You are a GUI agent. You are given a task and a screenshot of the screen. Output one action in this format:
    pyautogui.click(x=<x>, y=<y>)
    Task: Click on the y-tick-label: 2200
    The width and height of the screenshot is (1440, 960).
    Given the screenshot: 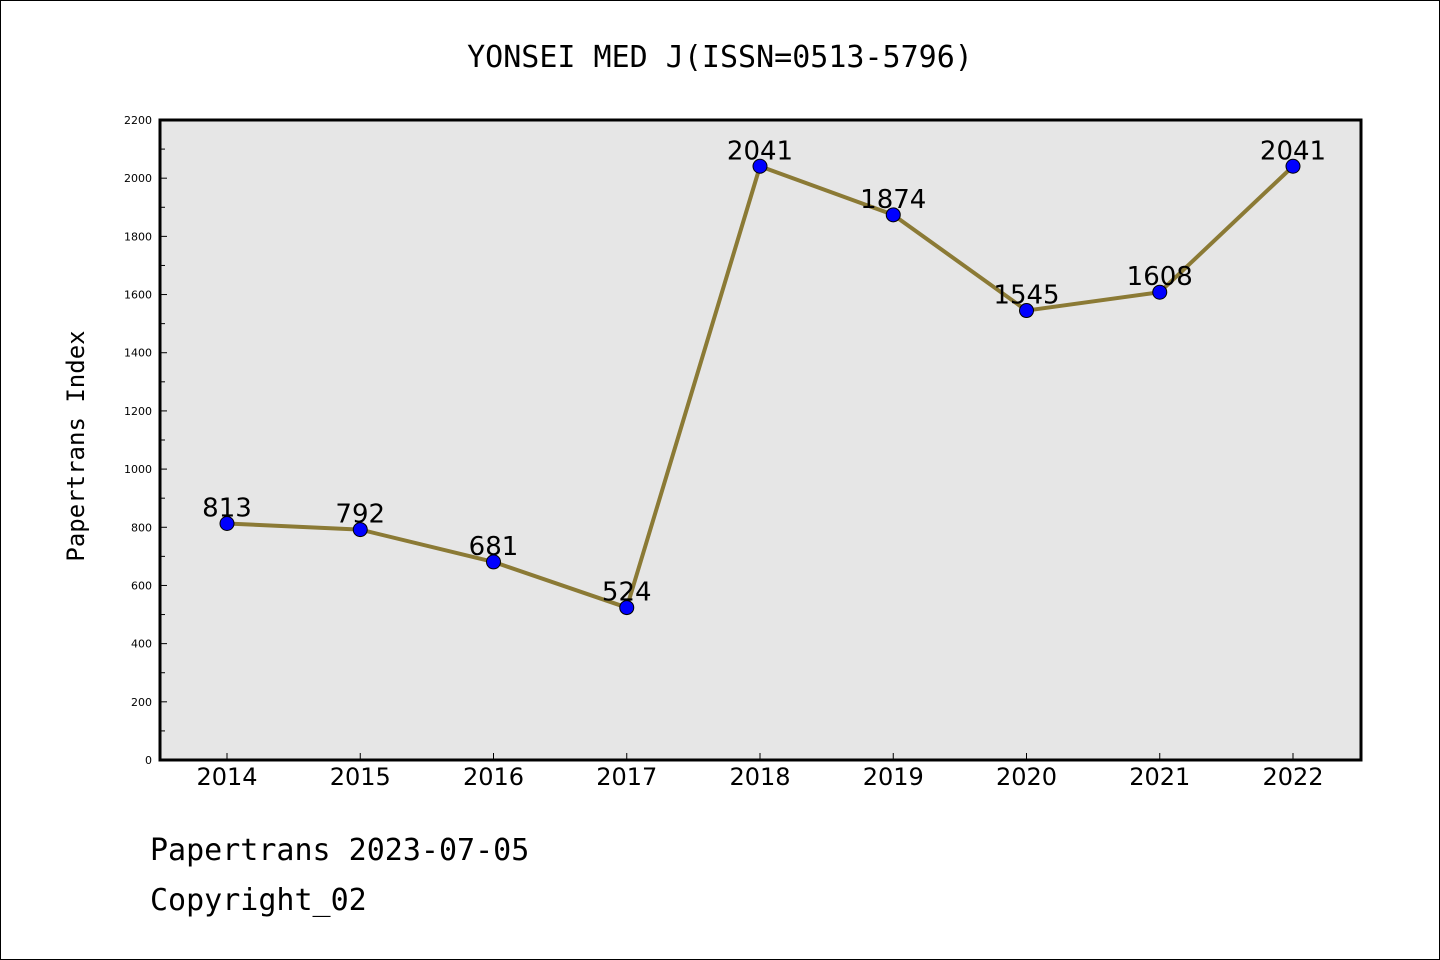 What is the action you would take?
    pyautogui.click(x=138, y=120)
    